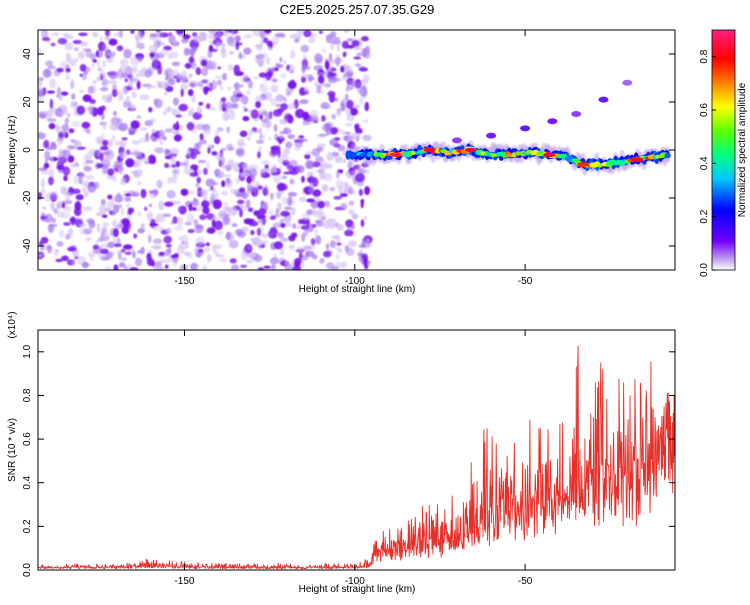  What do you see at coordinates (357, 9) in the screenshot?
I see `figure-title: C2E5.2025.257.07.35.G29` at bounding box center [357, 9].